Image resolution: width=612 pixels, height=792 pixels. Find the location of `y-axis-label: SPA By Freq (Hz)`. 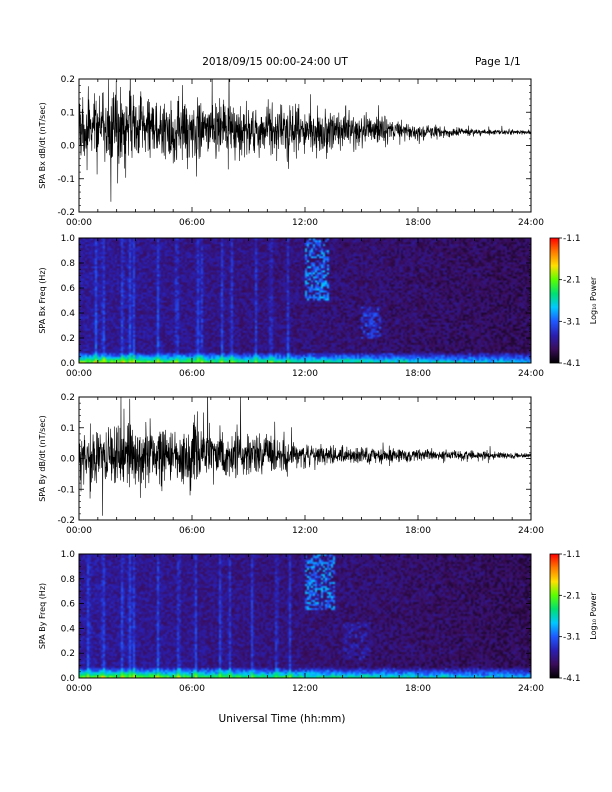

y-axis-label: SPA By Freq (Hz) is located at coordinates (42, 616).